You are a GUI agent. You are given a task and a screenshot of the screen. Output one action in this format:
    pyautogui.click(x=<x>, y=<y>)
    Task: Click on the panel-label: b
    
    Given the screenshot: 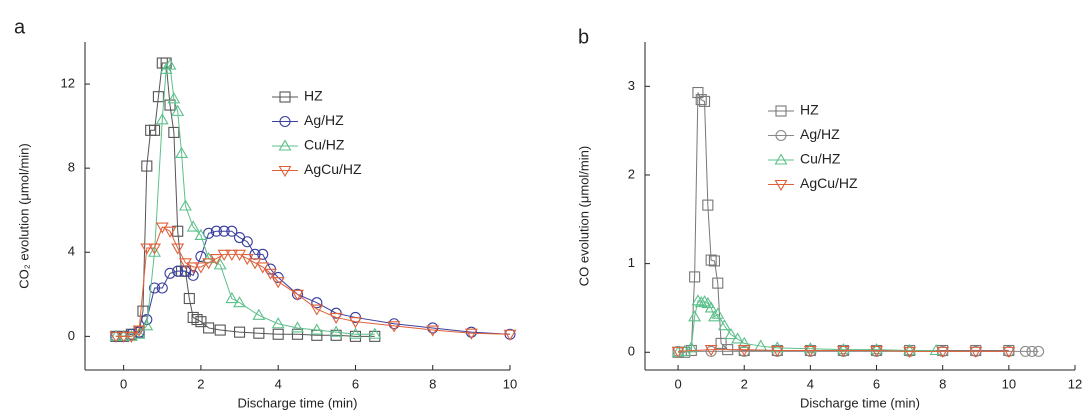 What is the action you would take?
    pyautogui.click(x=583, y=37)
    